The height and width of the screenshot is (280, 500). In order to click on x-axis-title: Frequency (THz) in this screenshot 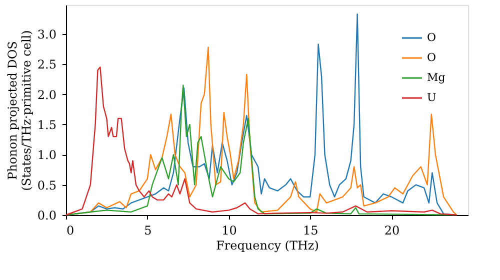, I will do `click(267, 245)`.